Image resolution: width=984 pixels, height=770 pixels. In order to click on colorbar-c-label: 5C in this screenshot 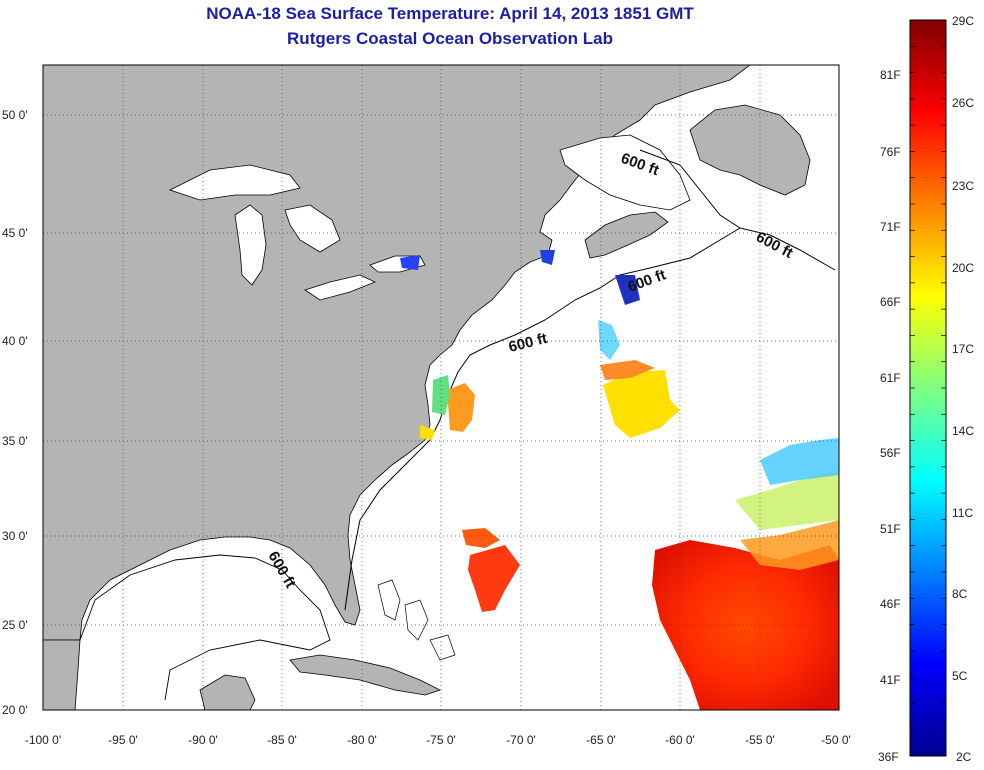, I will do `click(960, 676)`.